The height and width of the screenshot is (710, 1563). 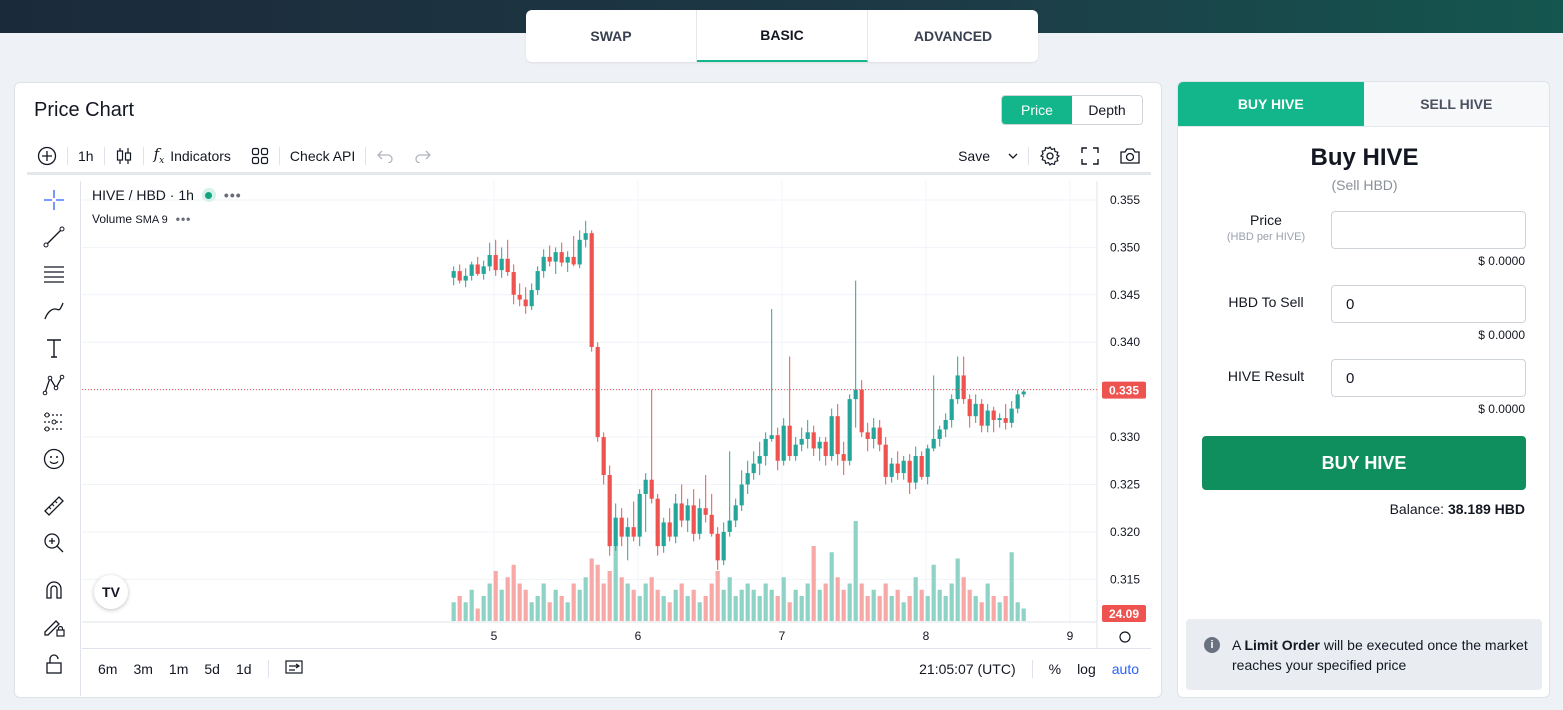 What do you see at coordinates (192, 155) in the screenshot?
I see `indicators-button: fx Indicators` at bounding box center [192, 155].